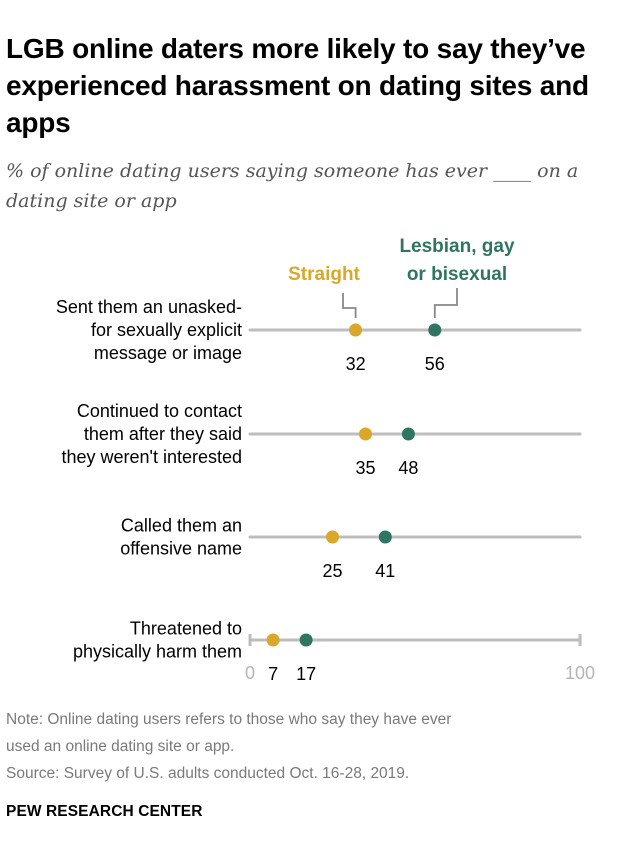 This screenshot has height=858, width=620. What do you see at coordinates (408, 468) in the screenshot?
I see `value-label: 48` at bounding box center [408, 468].